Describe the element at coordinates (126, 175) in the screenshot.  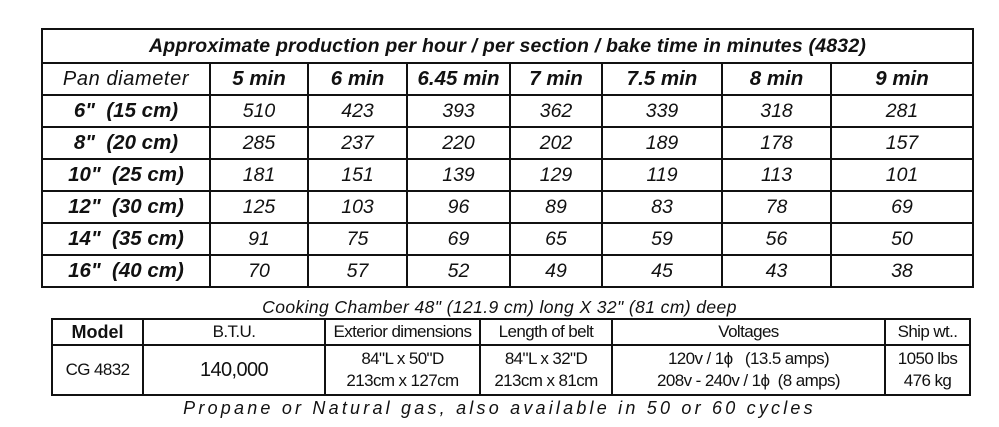
I see `pan-diameter-label: 10" (25 cm)` at that location.